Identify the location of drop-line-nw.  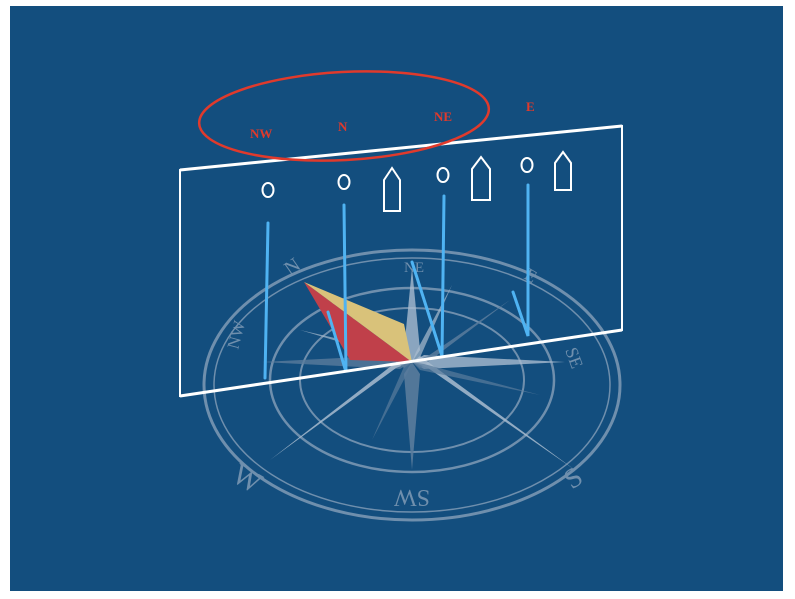
(266, 300).